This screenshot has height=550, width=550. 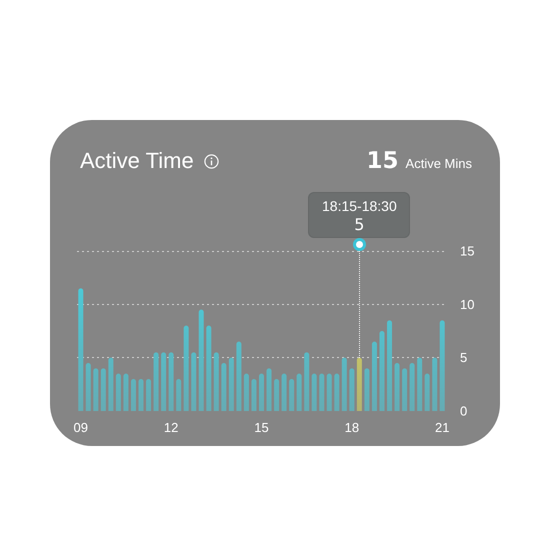 I want to click on x-tick-label: 18, so click(x=352, y=427).